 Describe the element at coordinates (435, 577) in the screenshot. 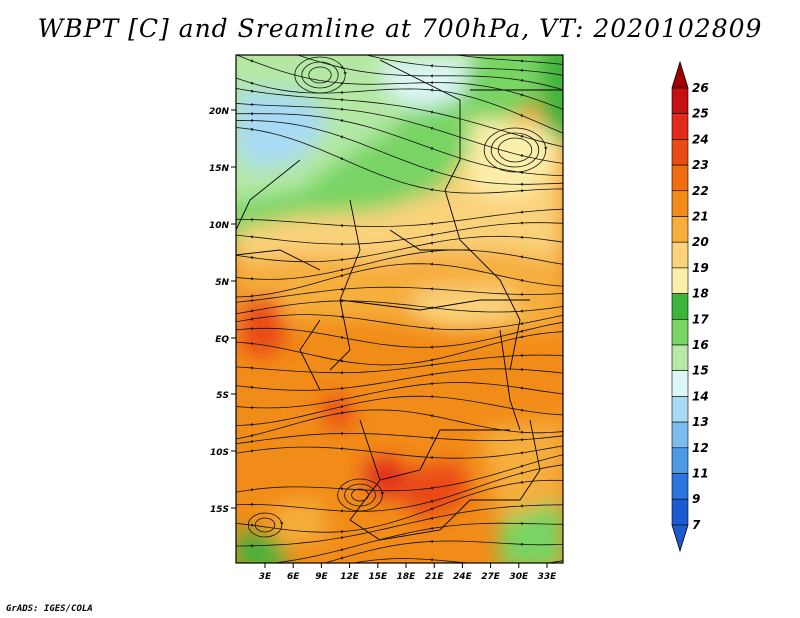

I see `lon-label: 21E` at that location.